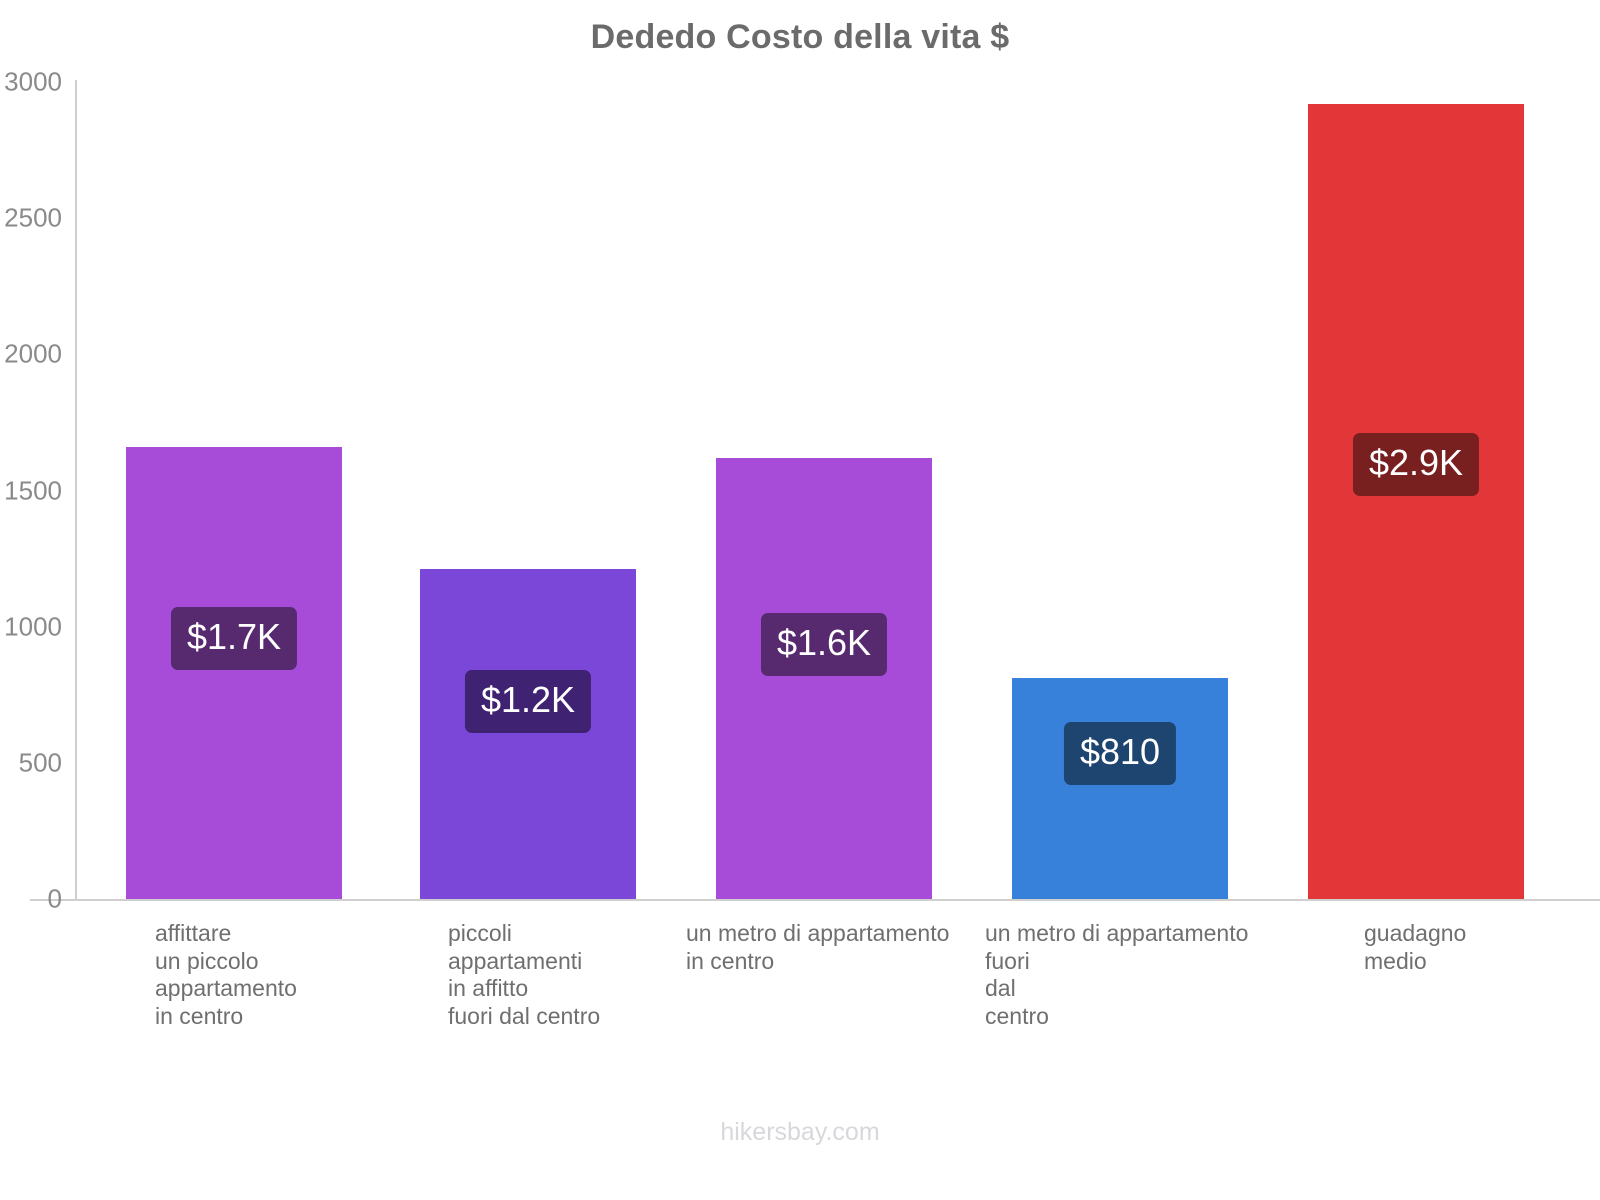 The image size is (1600, 1200). Describe the element at coordinates (1007, 960) in the screenshot. I see `x-axis-category-label-line: fuori` at that location.